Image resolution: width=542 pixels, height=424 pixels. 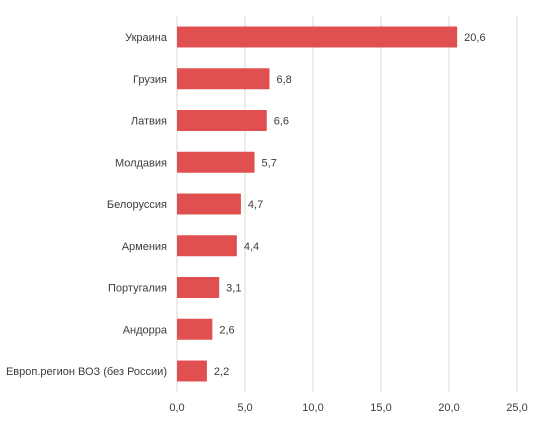 I want to click on x-tick-label: 25,0, so click(x=516, y=408).